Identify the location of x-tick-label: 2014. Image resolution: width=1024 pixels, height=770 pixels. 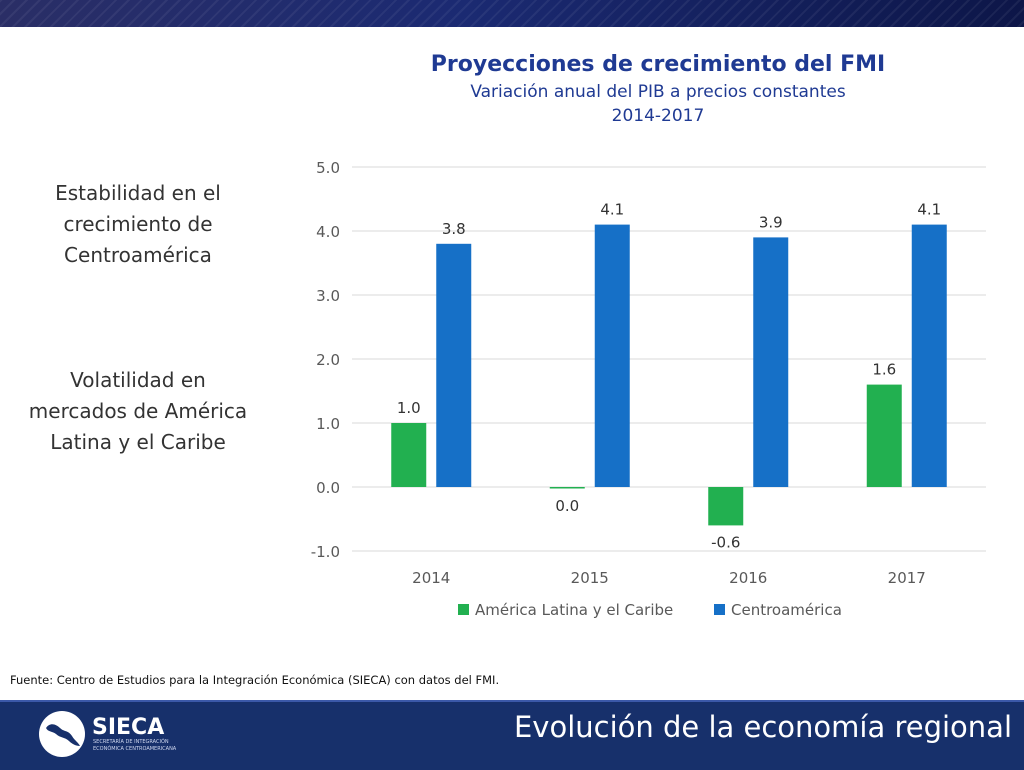
(431, 578).